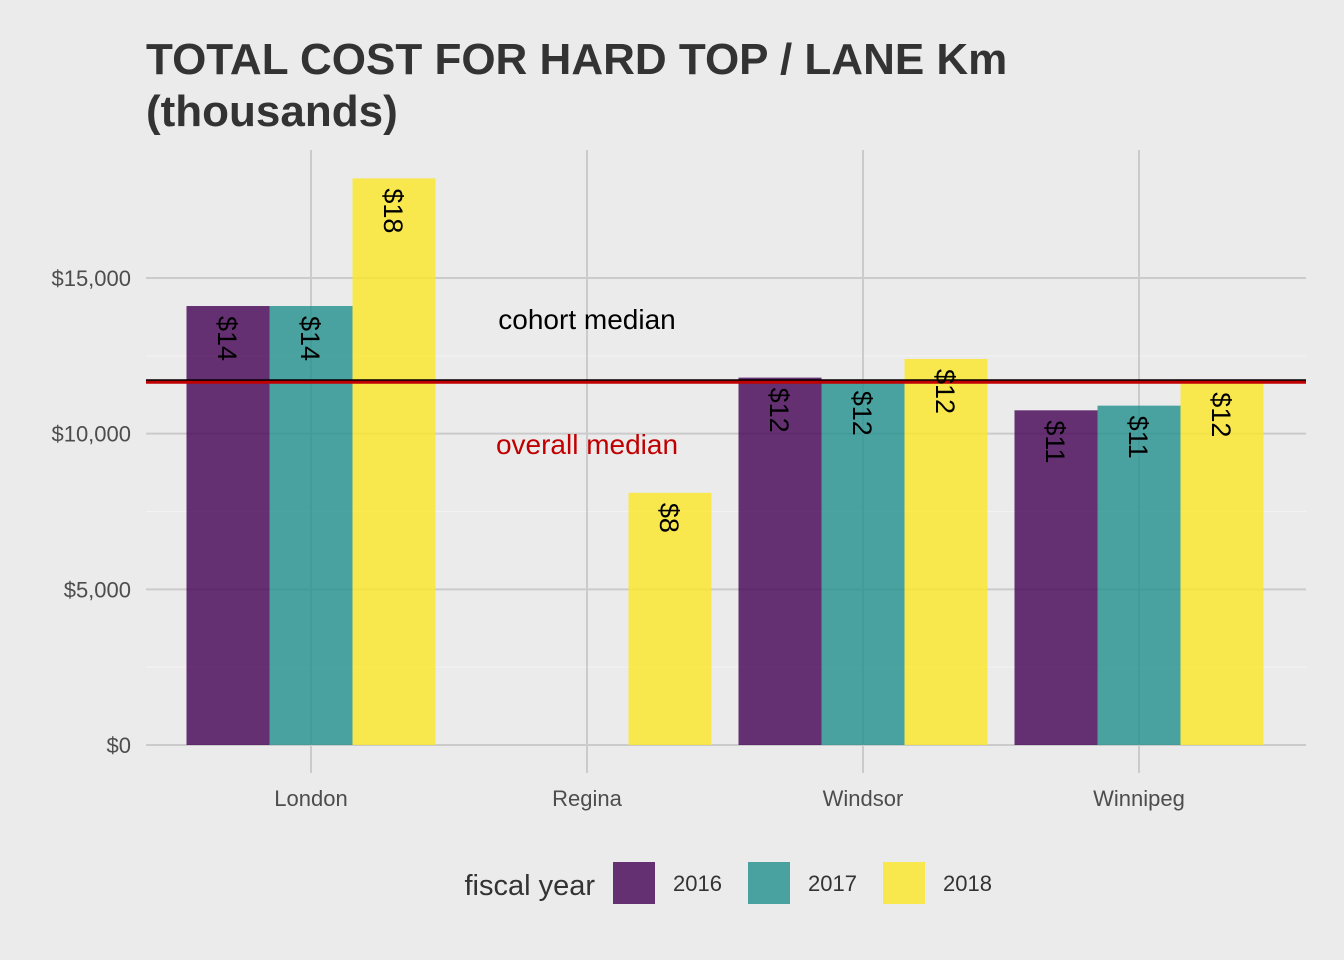 This screenshot has width=1344, height=960. Describe the element at coordinates (587, 798) in the screenshot. I see `x-tick-label: Regina` at that location.